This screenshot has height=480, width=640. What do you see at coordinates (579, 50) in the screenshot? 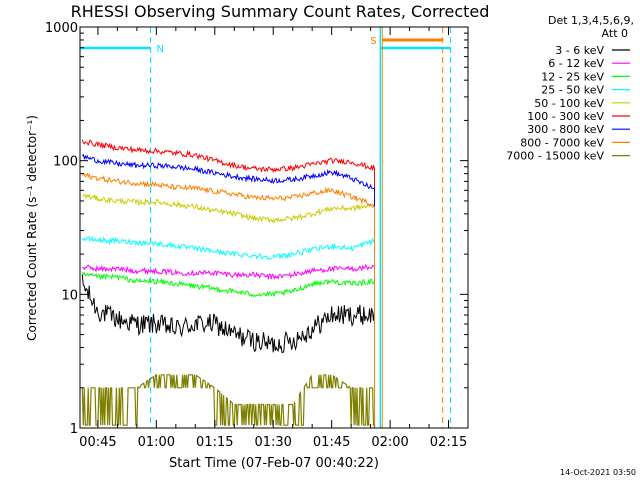
I see `legend-label: 3 - 6 keV` at bounding box center [579, 50].